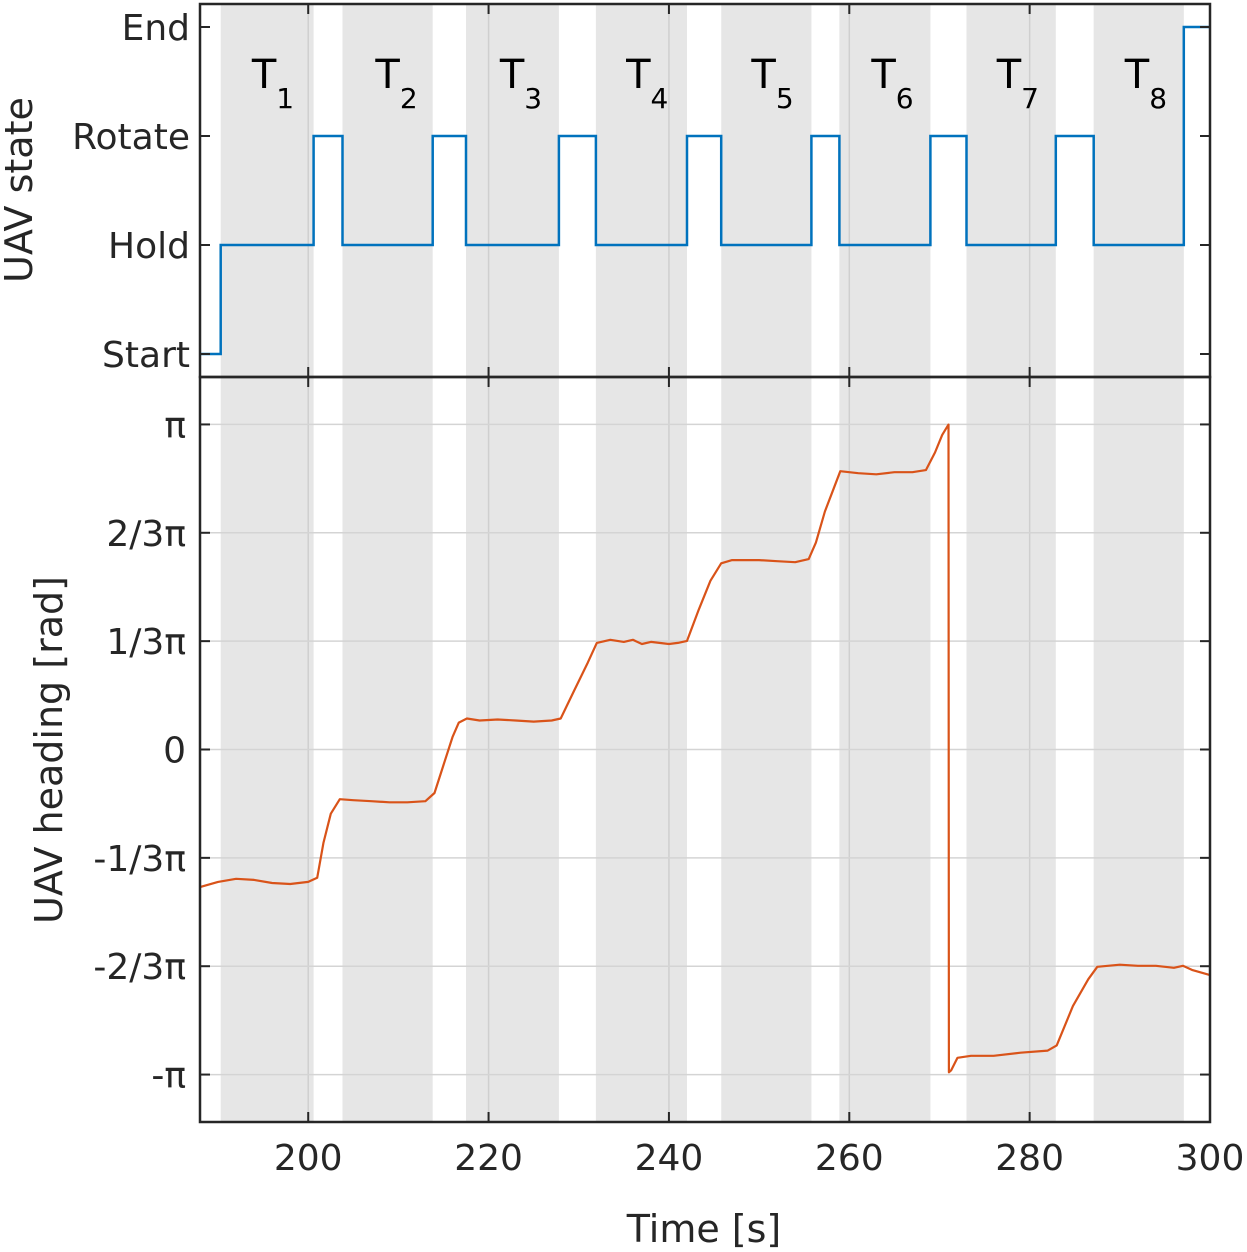  Describe the element at coordinates (146, 642) in the screenshot. I see `heading-tick-label-4: 1/3π` at that location.